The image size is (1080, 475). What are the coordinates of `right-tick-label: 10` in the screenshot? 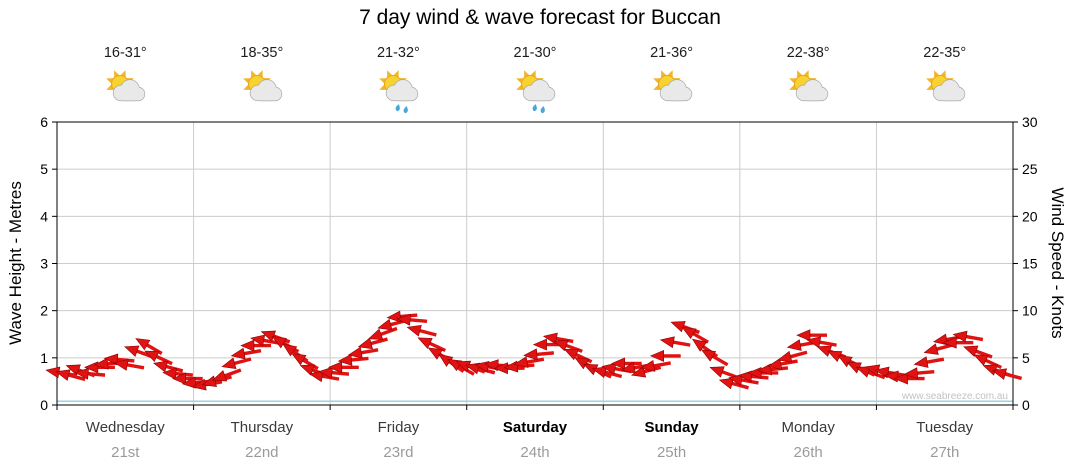 It's located at (1030, 311).